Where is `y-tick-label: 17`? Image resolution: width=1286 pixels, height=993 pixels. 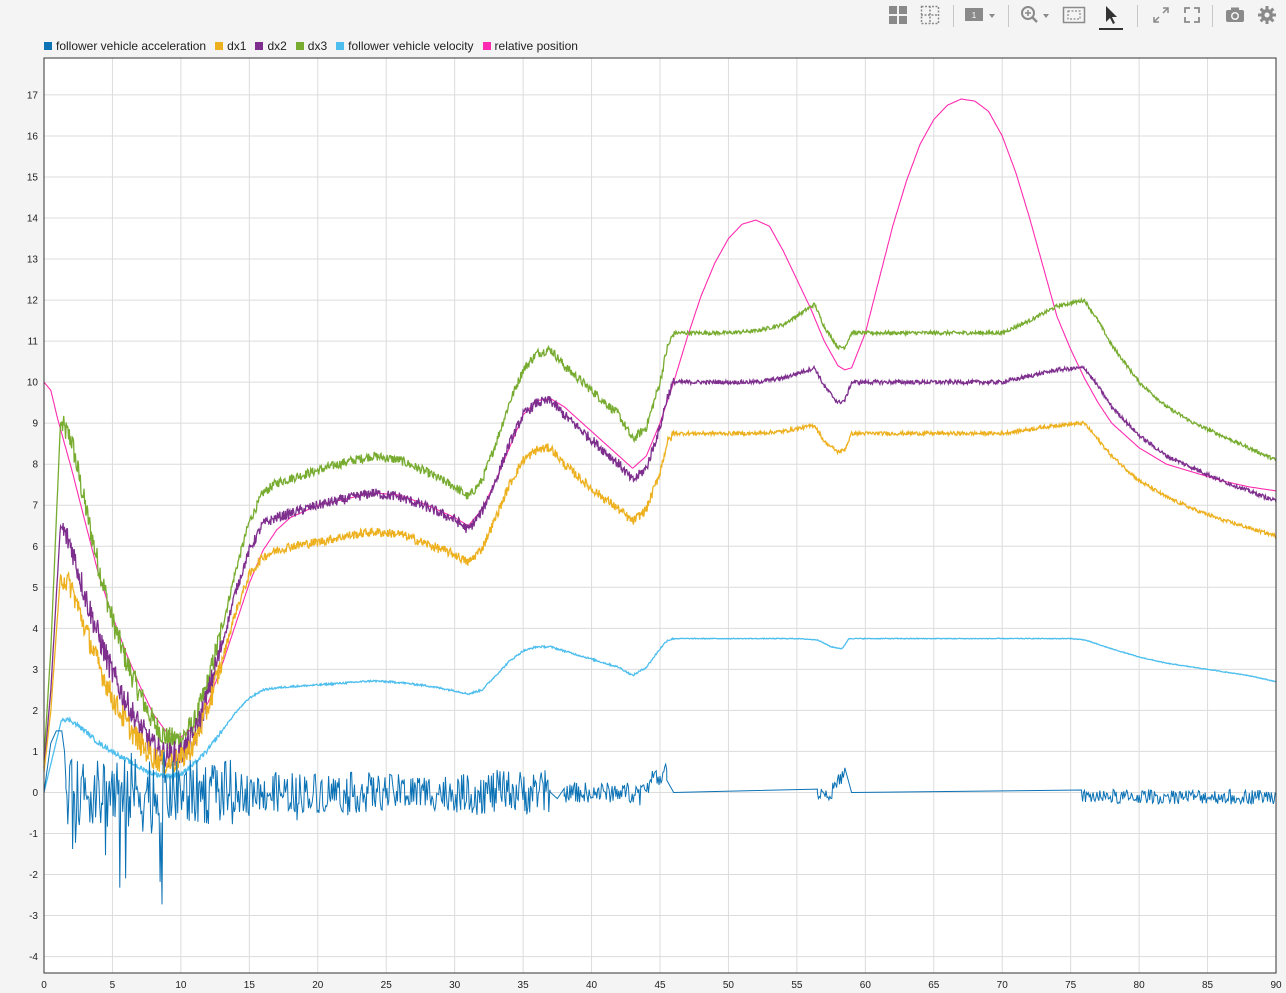
y-tick-label: 17 is located at coordinates (33, 95).